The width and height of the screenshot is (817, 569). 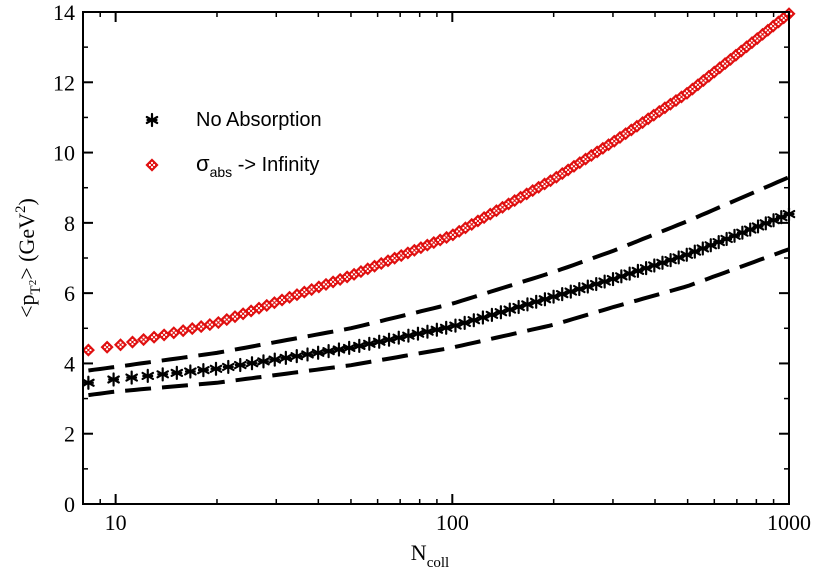 What do you see at coordinates (430, 554) in the screenshot?
I see `x-axis-label: Ncoll` at bounding box center [430, 554].